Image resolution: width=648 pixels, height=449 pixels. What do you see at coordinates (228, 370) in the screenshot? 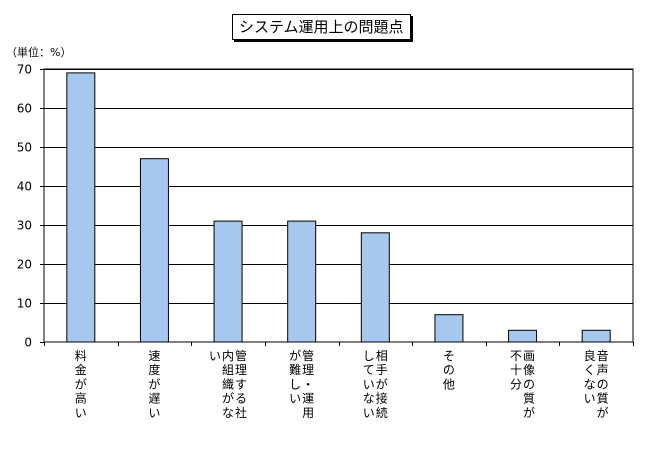
I see `x-tick-label-char: 組` at bounding box center [228, 370].